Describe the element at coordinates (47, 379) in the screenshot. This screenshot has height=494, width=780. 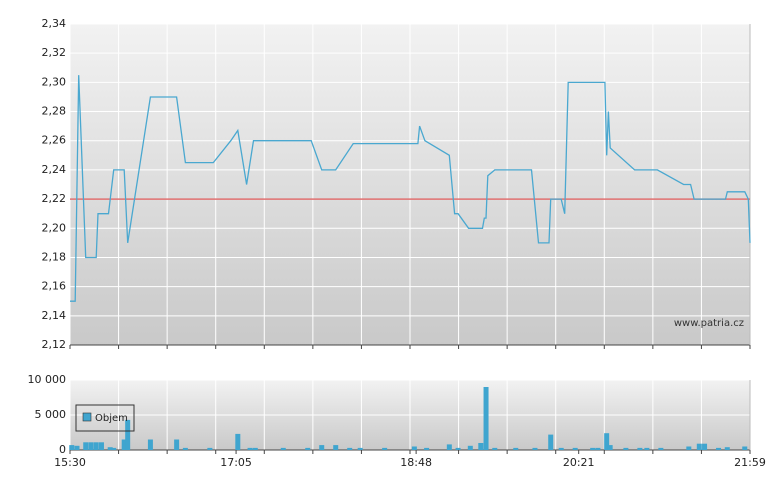
I see `y-tick-label: 10 000` at that location.